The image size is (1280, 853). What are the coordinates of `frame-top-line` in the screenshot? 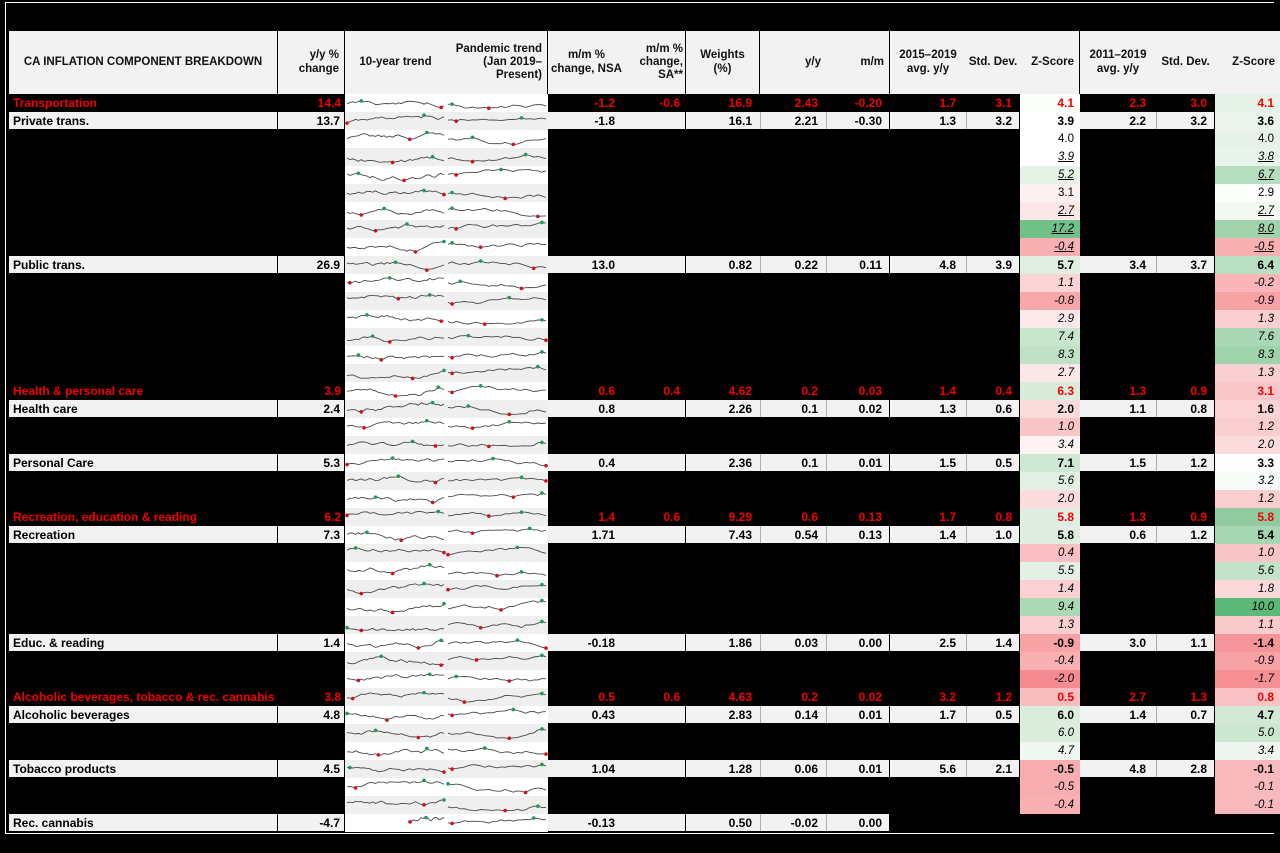 It's located at (639, 2).